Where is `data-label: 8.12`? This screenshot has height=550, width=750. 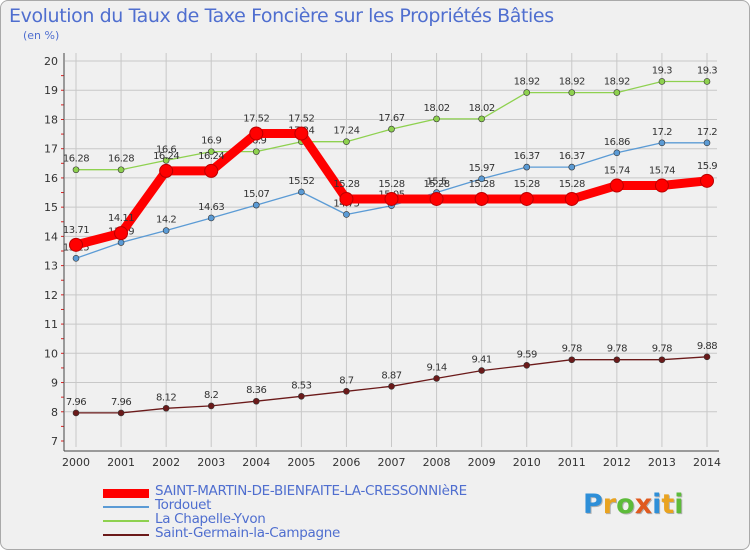 data-label: 8.12 is located at coordinates (166, 397).